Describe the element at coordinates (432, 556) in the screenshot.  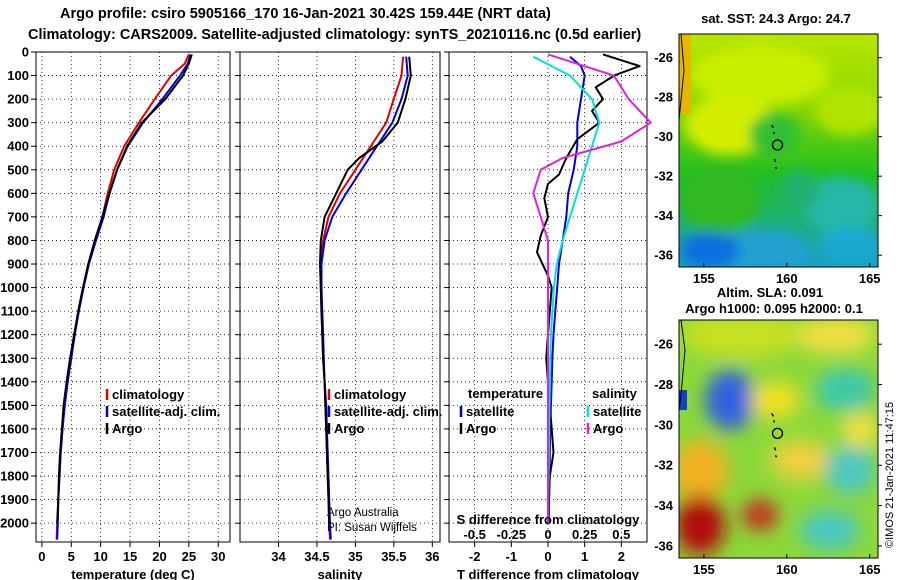
I see `salinity-xtick-label: 36` at that location.